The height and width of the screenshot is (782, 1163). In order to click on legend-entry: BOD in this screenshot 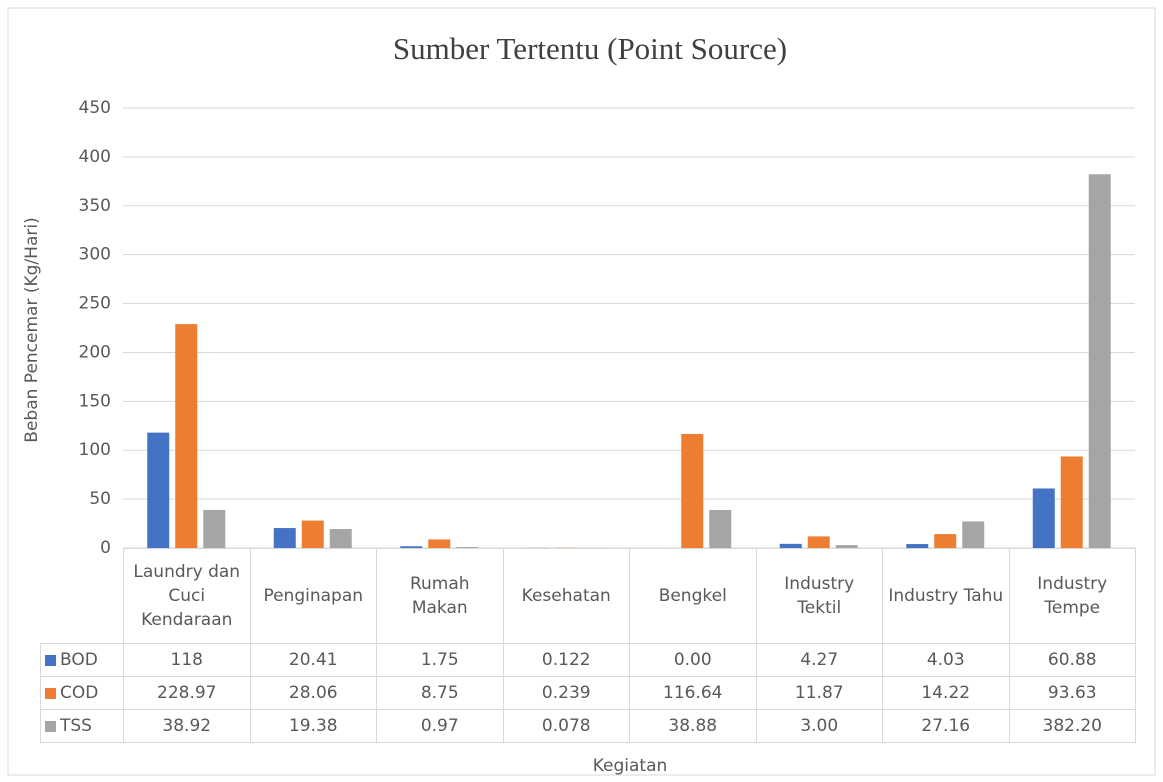, I will do `click(82, 660)`.